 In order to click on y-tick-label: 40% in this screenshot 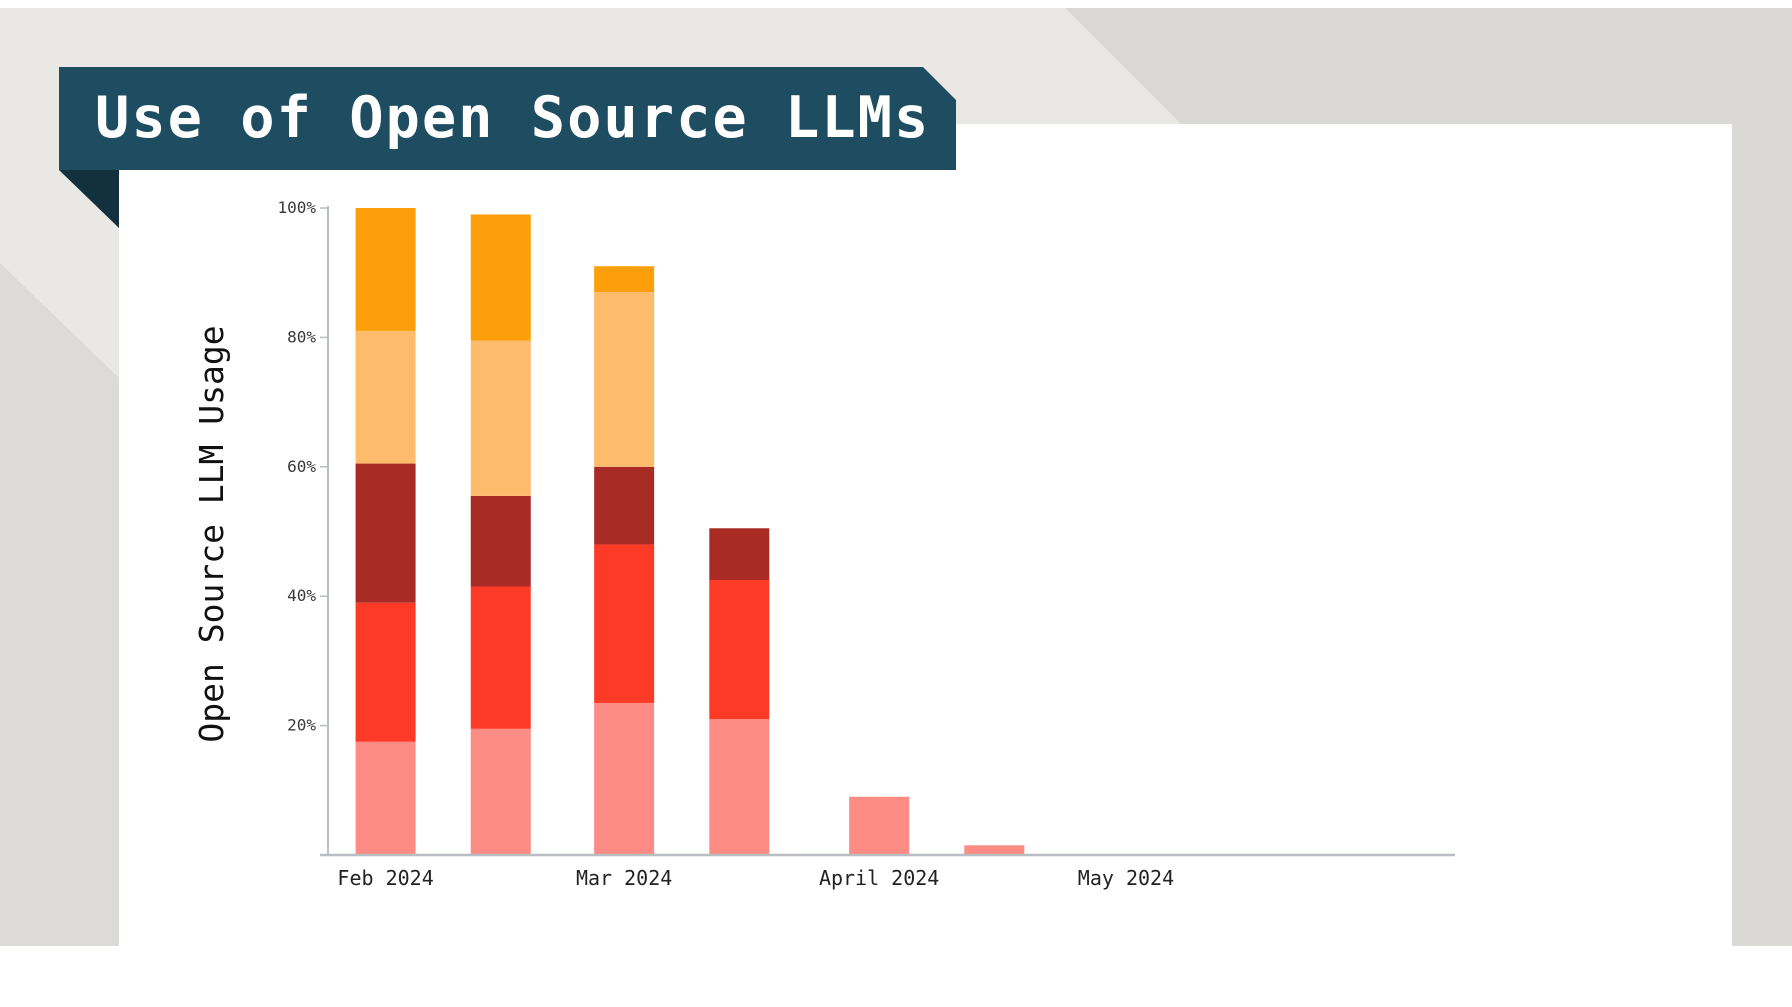, I will do `click(301, 595)`.